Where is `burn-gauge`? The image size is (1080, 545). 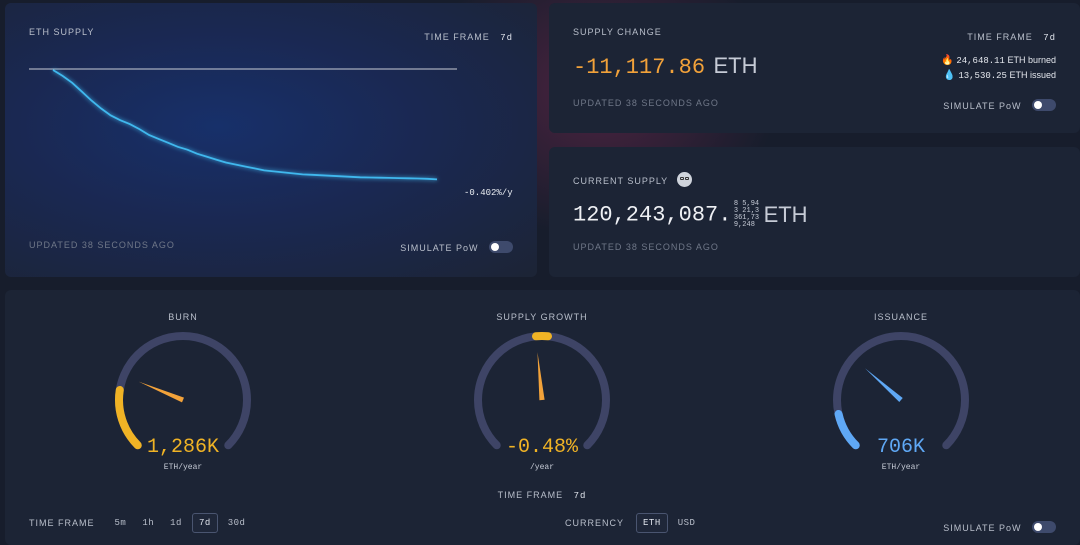
burn-gauge is located at coordinates (183, 390).